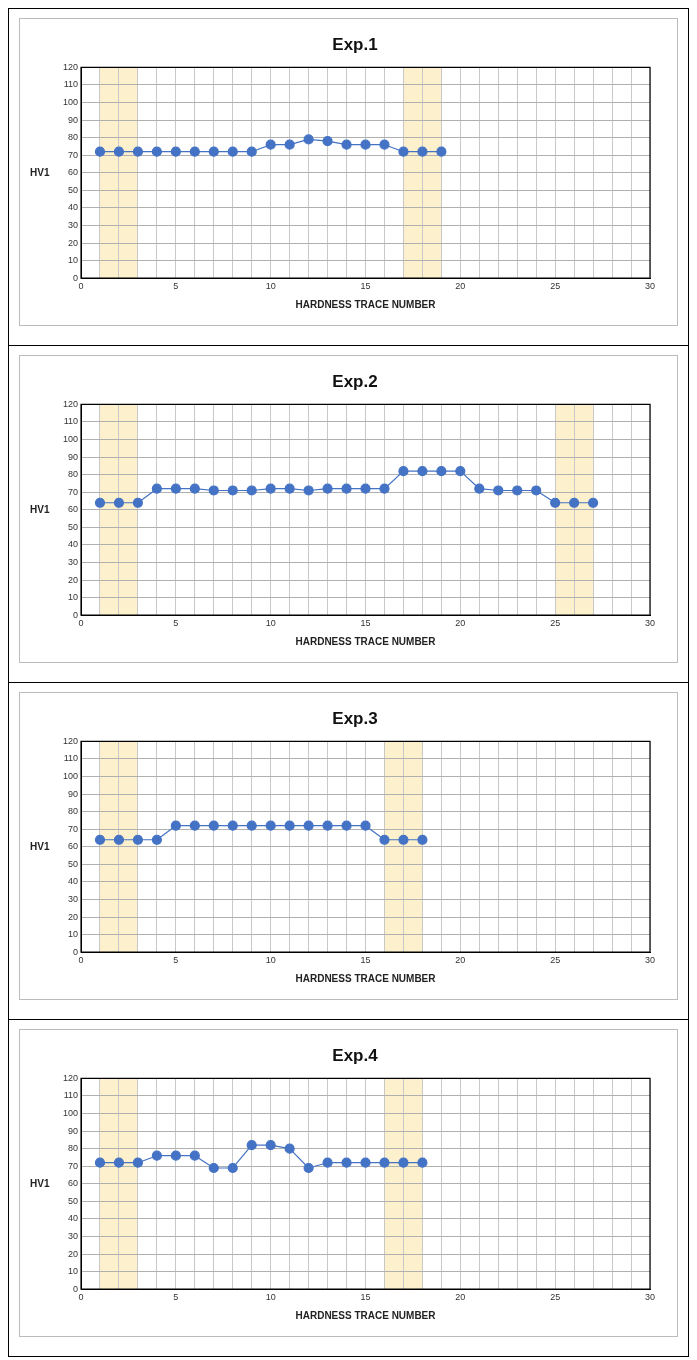 This screenshot has width=697, height=1360. Describe the element at coordinates (355, 44) in the screenshot. I see `chart-title: Exp.1` at that location.